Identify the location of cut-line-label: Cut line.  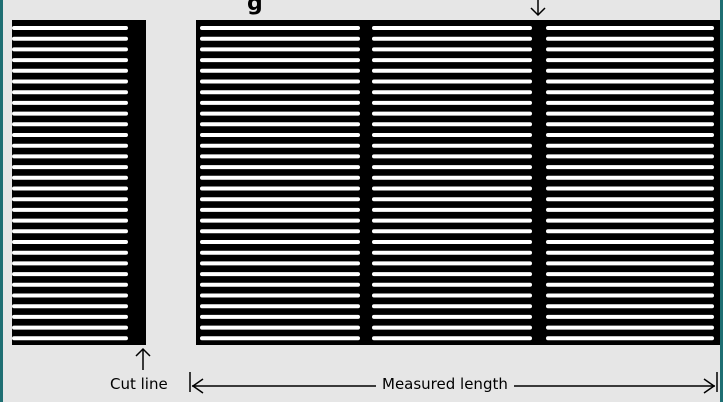
(139, 384).